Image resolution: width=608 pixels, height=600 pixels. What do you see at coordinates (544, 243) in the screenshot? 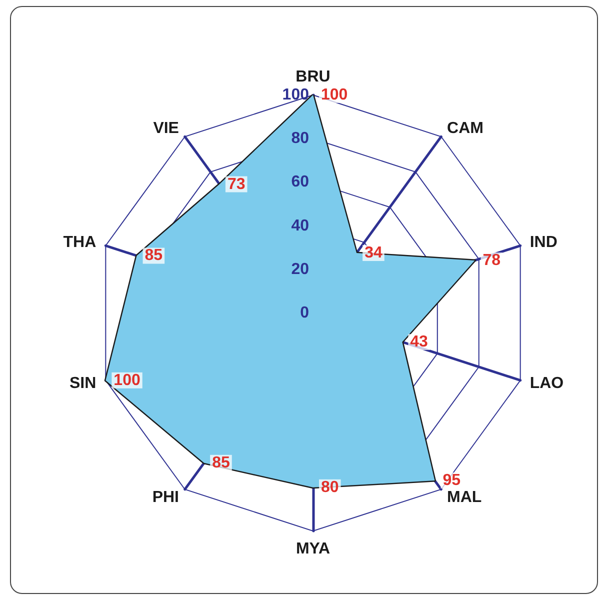
I see `spoke-label: IND` at bounding box center [544, 243].